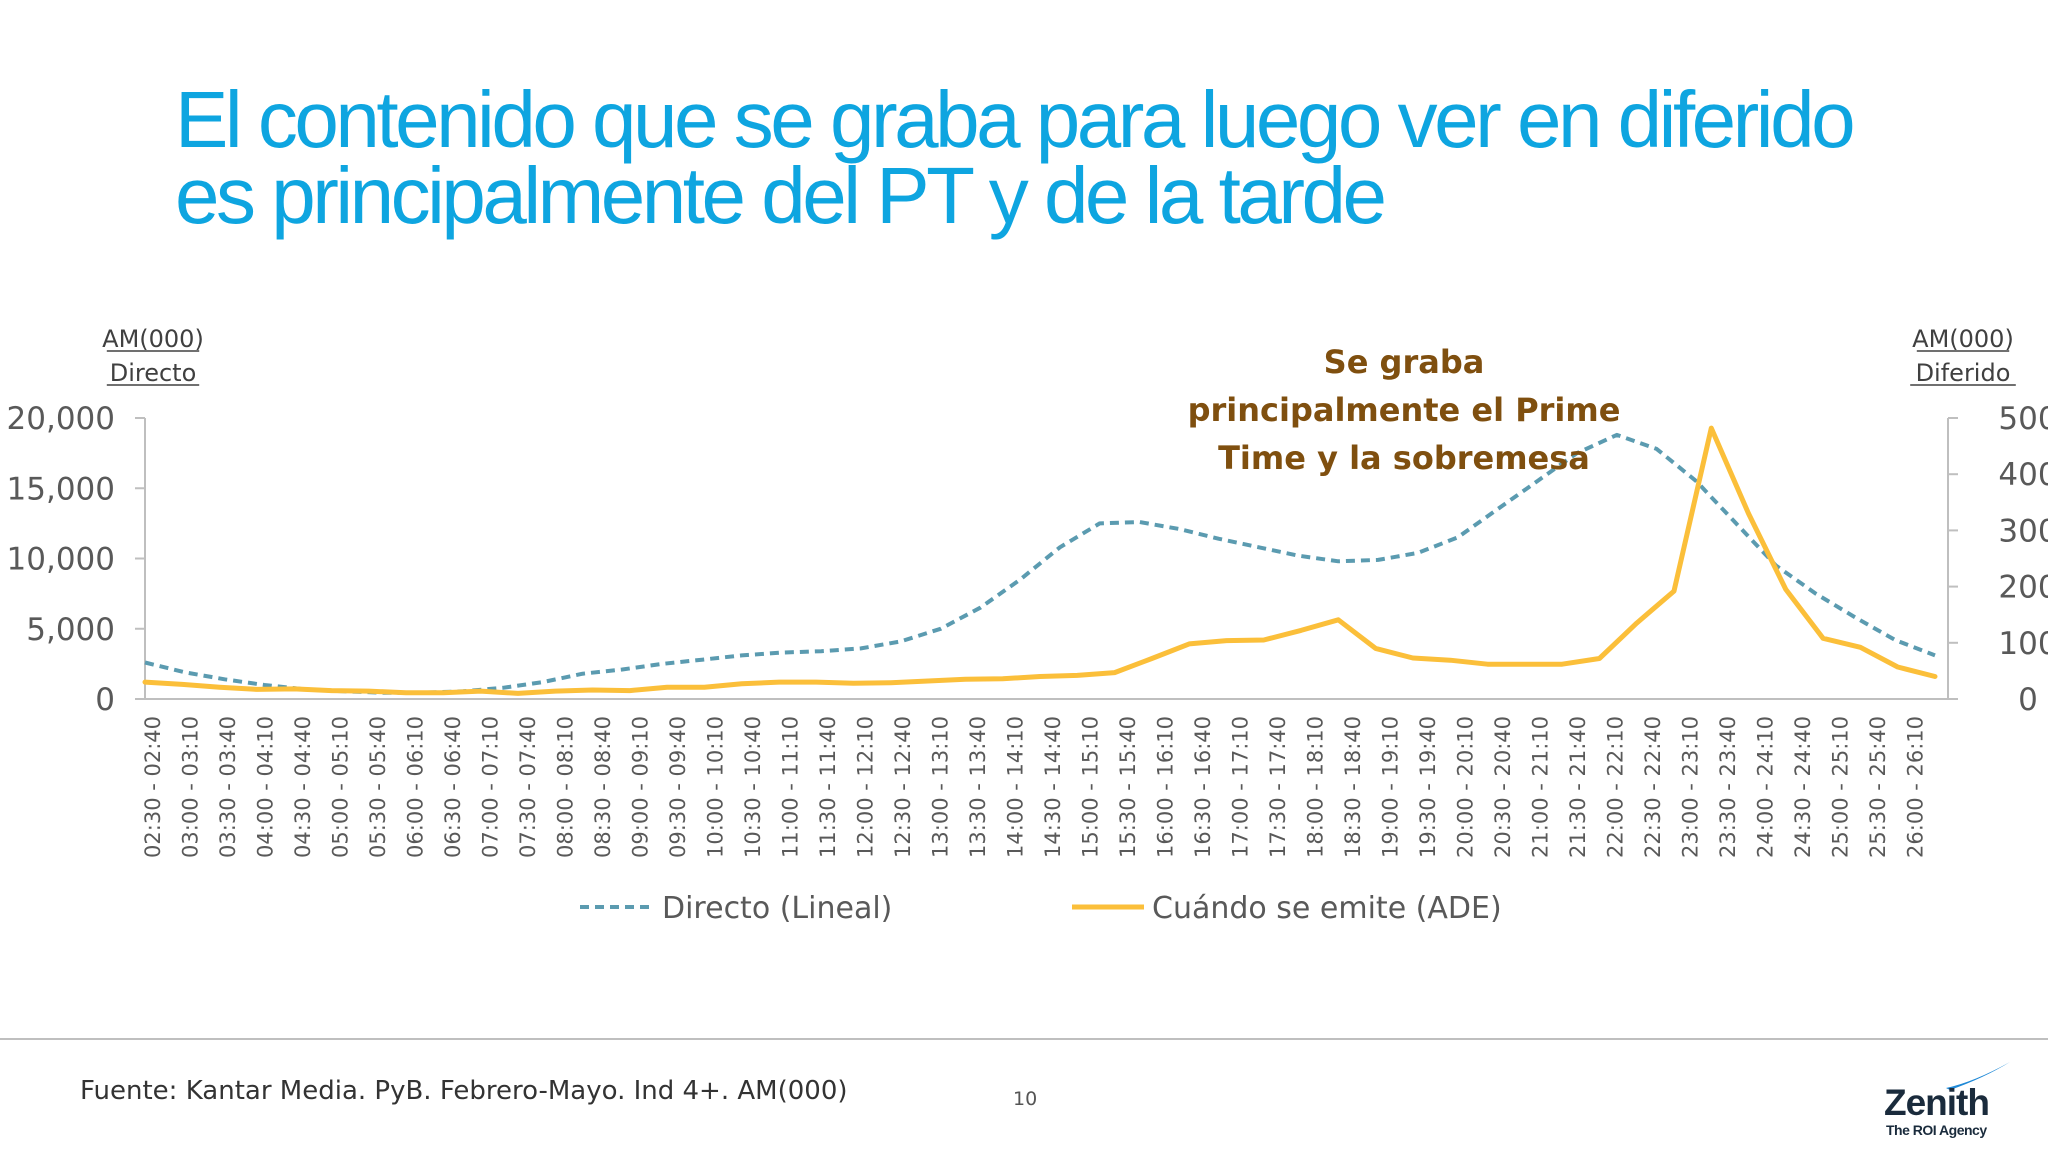  What do you see at coordinates (266, 787) in the screenshot?
I see `x-tick-label: 04:00 - 04:10` at bounding box center [266, 787].